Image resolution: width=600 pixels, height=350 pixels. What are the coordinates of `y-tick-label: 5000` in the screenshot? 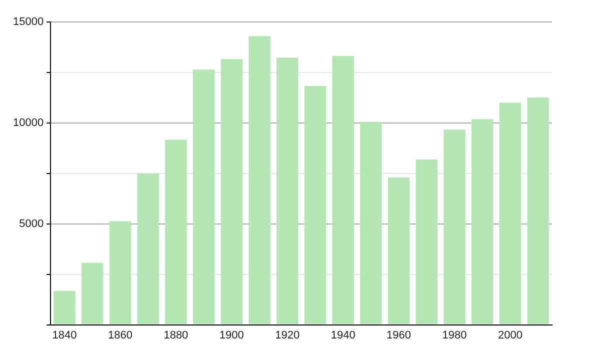 It's located at (31, 224).